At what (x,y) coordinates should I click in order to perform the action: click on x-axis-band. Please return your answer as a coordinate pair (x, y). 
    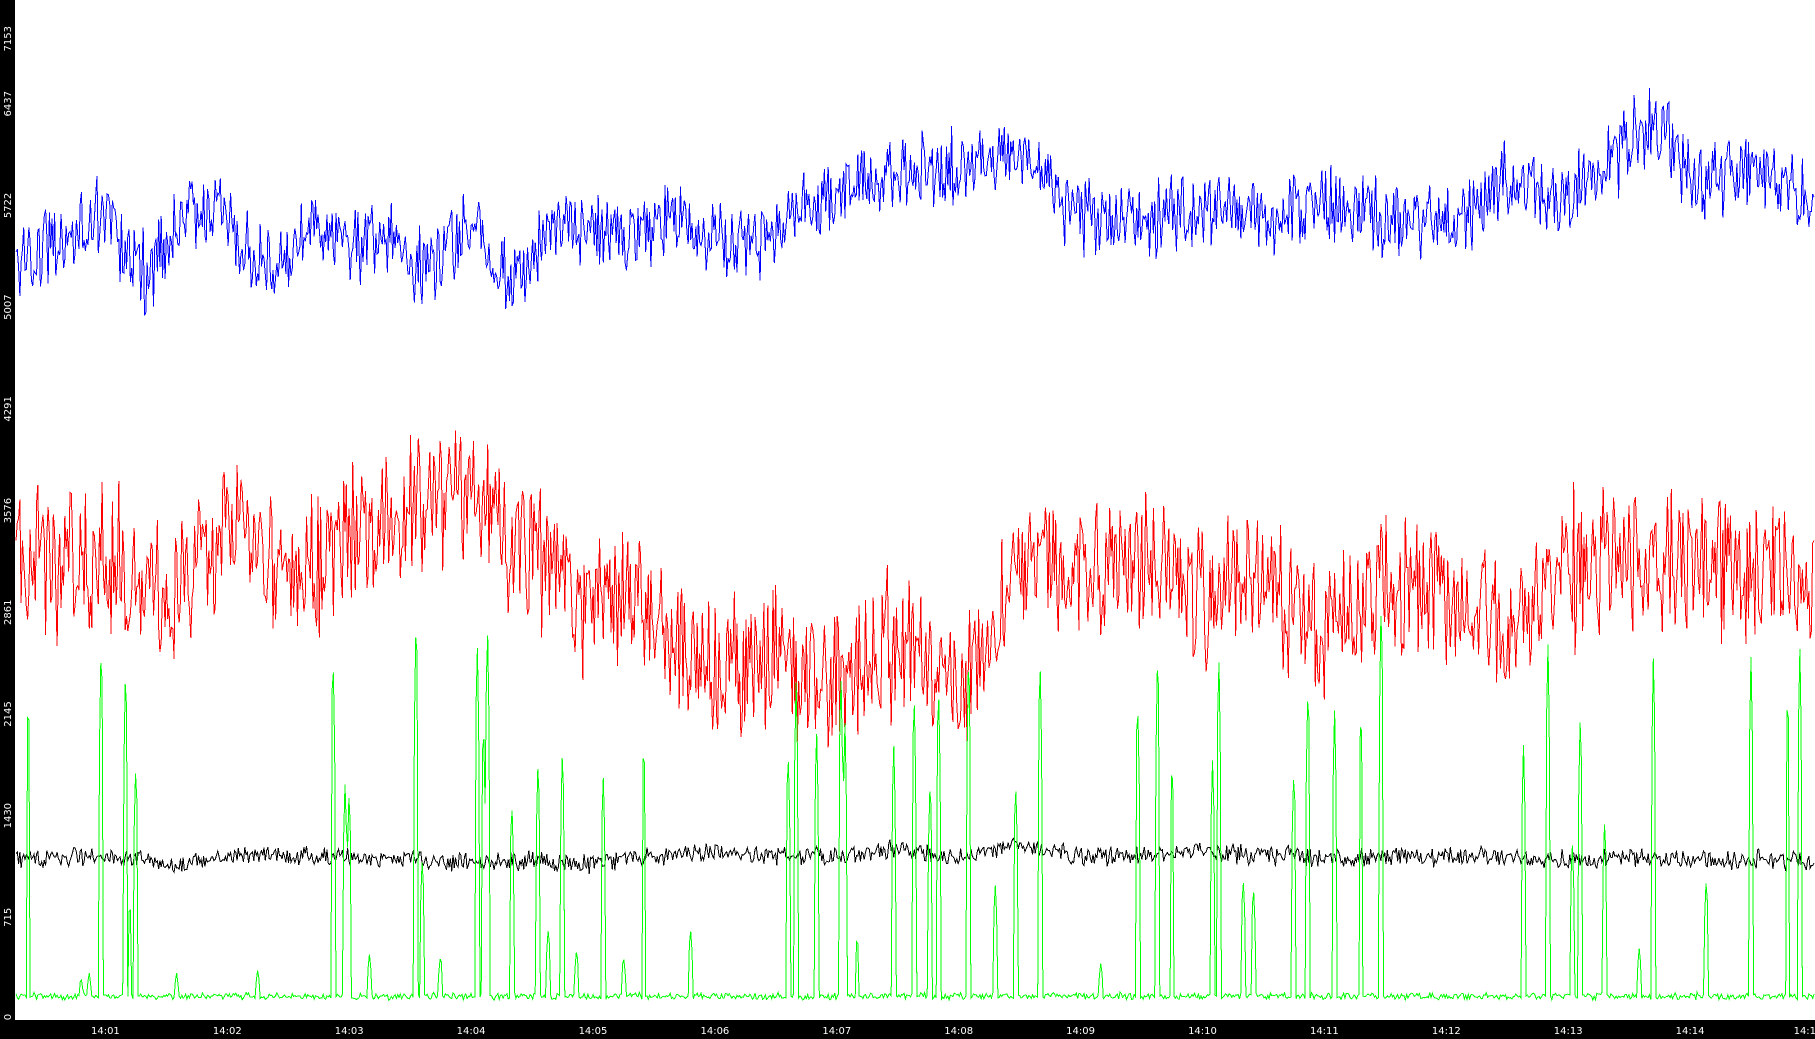
    Looking at the image, I should click on (907, 1029).